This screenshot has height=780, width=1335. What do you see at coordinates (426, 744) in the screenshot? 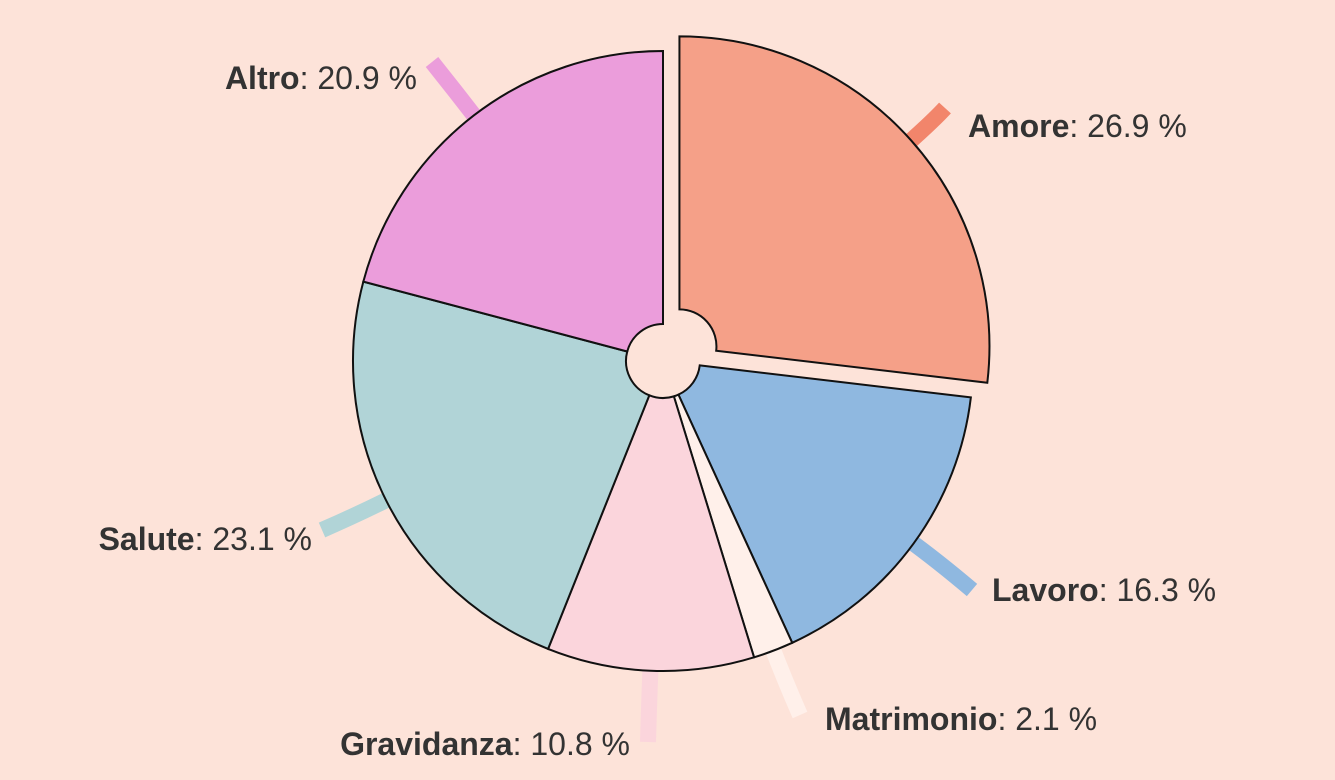
I see `slice-label-name: Gravidanza` at bounding box center [426, 744].